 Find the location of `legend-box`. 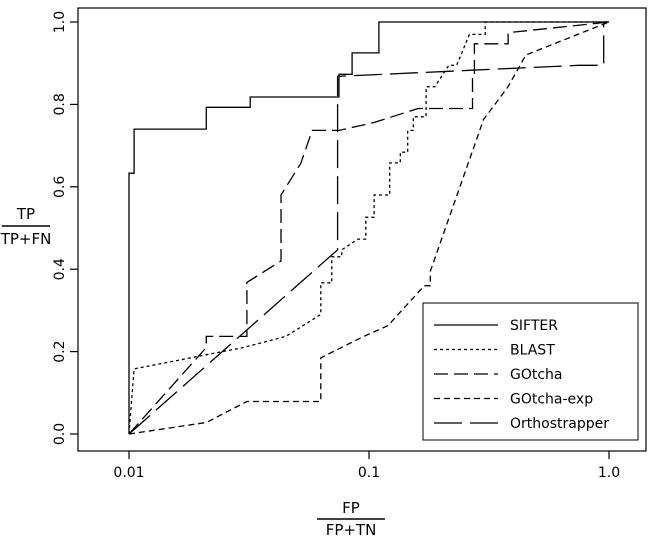

legend-box is located at coordinates (530, 371).